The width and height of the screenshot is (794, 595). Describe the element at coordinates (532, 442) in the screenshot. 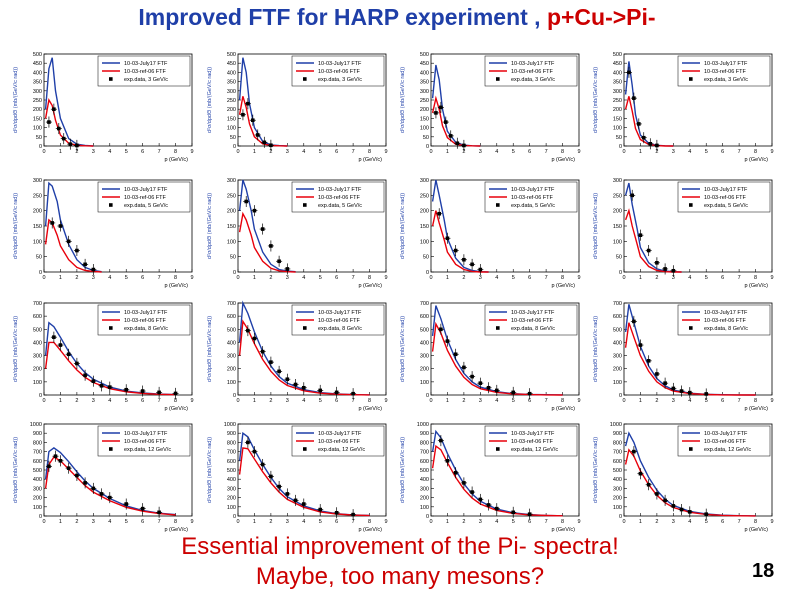

I see `legend-label: 10-03-ref-06 FTF` at that location.